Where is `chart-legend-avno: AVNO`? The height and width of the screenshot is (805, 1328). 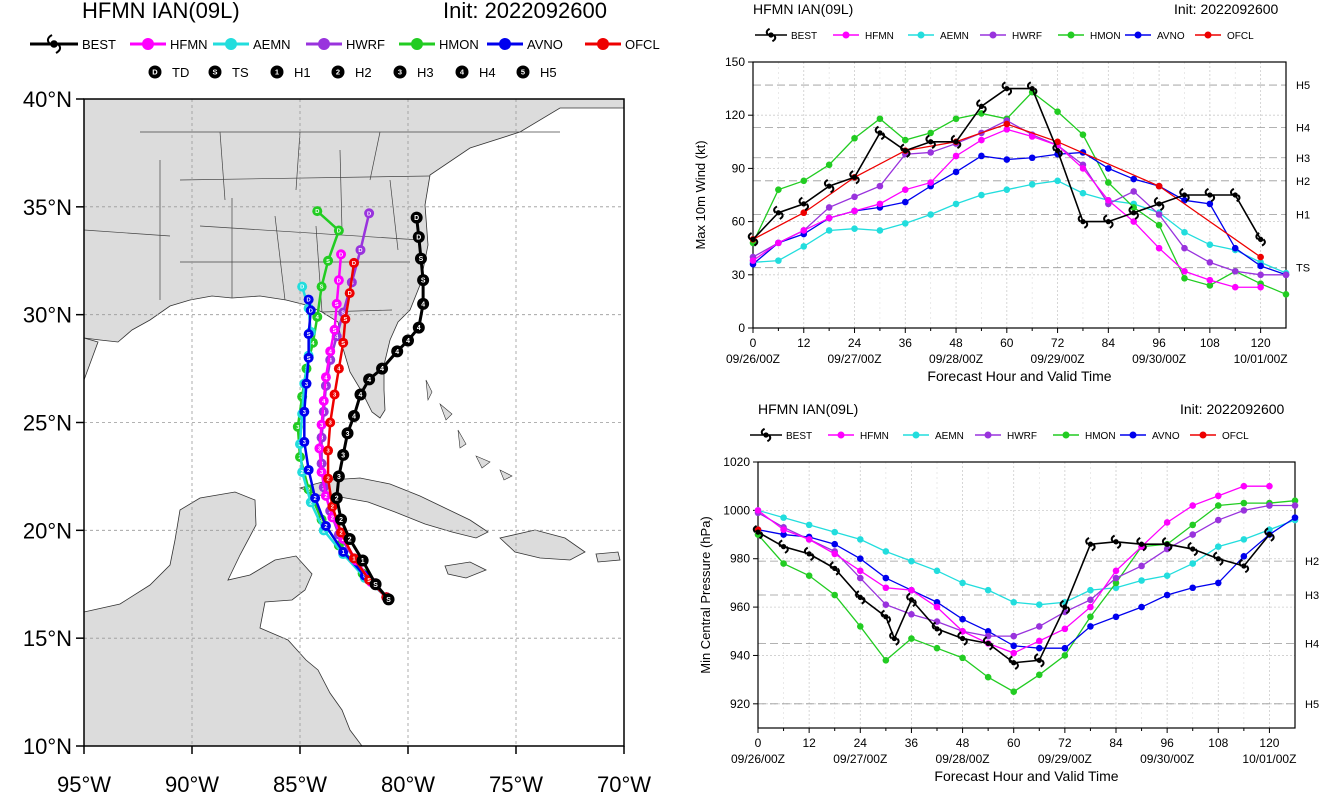 chart-legend-avno: AVNO is located at coordinates (1150, 436).